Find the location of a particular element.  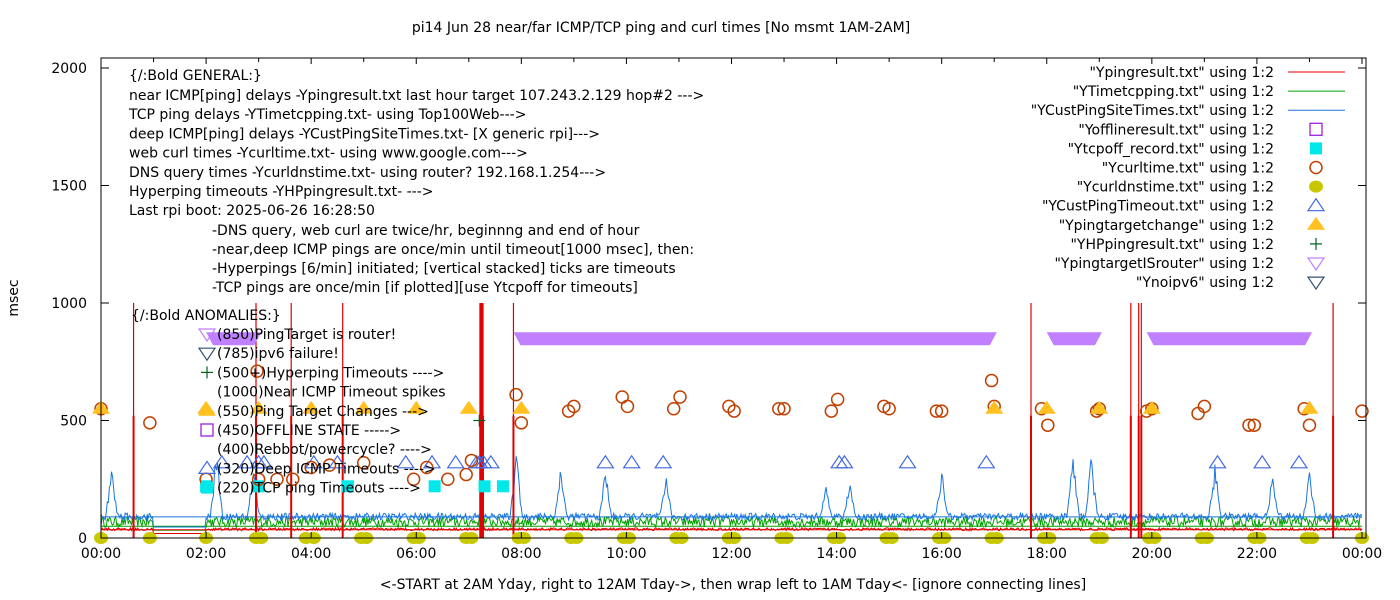

x-tick-label: 04:00 is located at coordinates (311, 554).